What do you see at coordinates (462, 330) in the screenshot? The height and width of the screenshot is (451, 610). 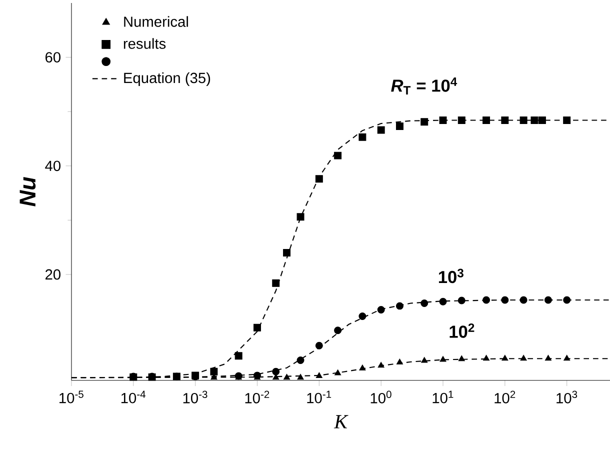 I see `annotation: 10$^{2}$` at bounding box center [462, 330].